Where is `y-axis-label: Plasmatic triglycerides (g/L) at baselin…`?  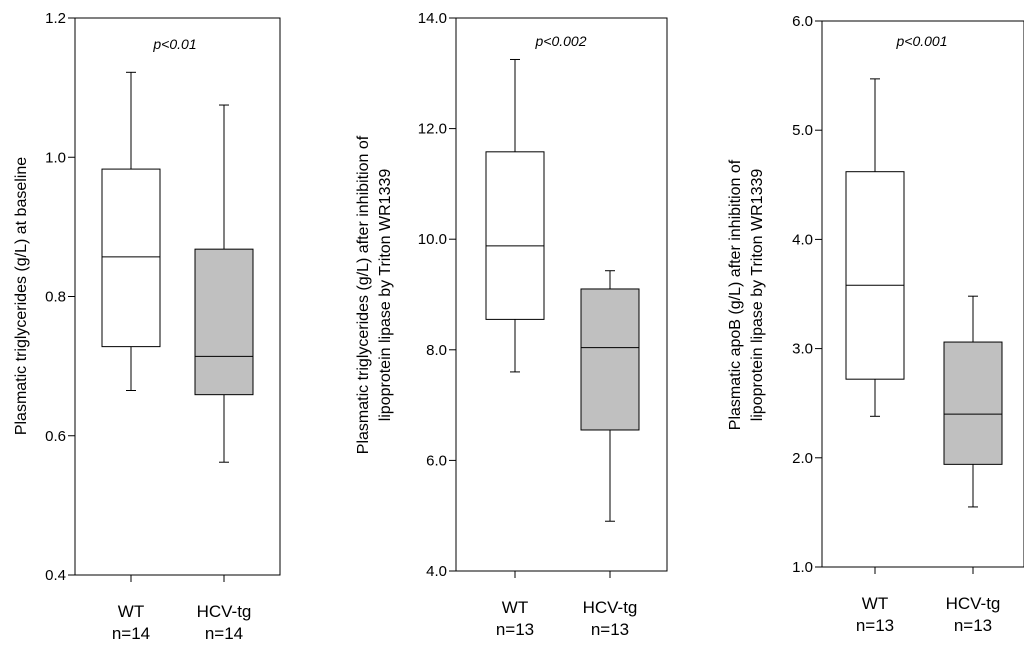
y-axis-label: Plasmatic triglycerides (g/L) at baselin… is located at coordinates (21, 296).